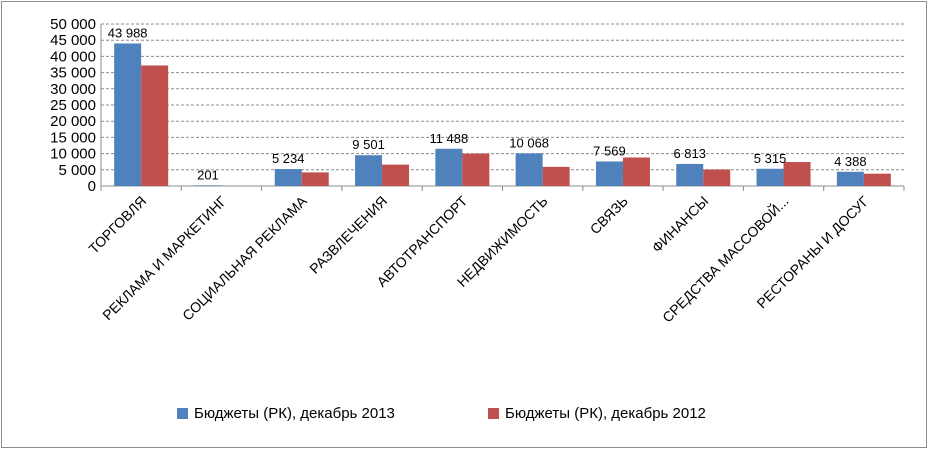 Image resolution: width=930 pixels, height=451 pixels. I want to click on data-label: 201, so click(208, 174).